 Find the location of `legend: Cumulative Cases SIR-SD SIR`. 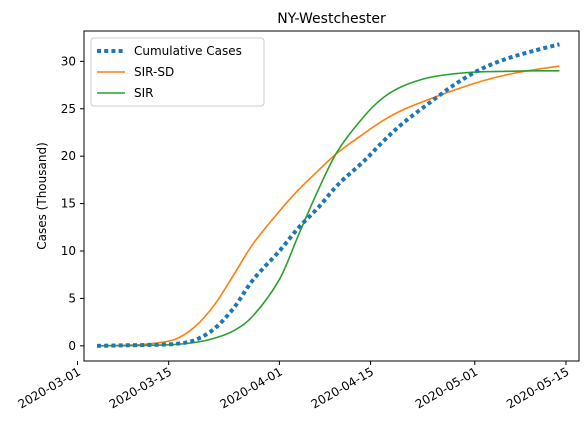

legend: Cumulative Cases SIR-SD SIR is located at coordinates (177, 72).